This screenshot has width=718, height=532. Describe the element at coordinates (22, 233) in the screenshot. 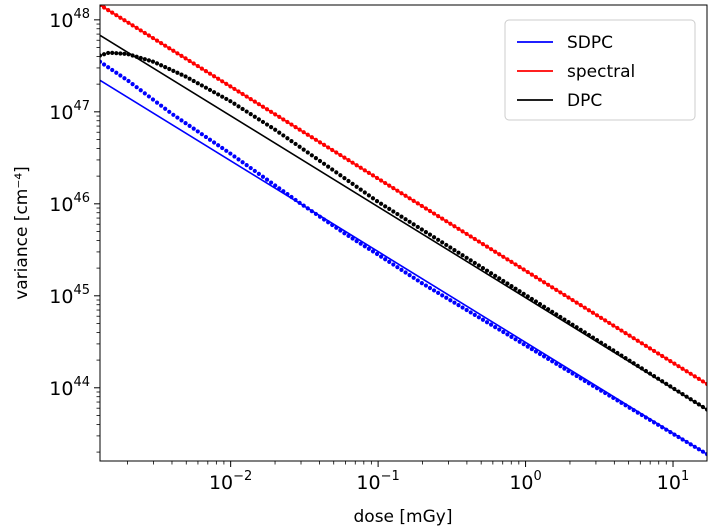

I see `y-axis-label: variance [cm⁻⁴]` at that location.